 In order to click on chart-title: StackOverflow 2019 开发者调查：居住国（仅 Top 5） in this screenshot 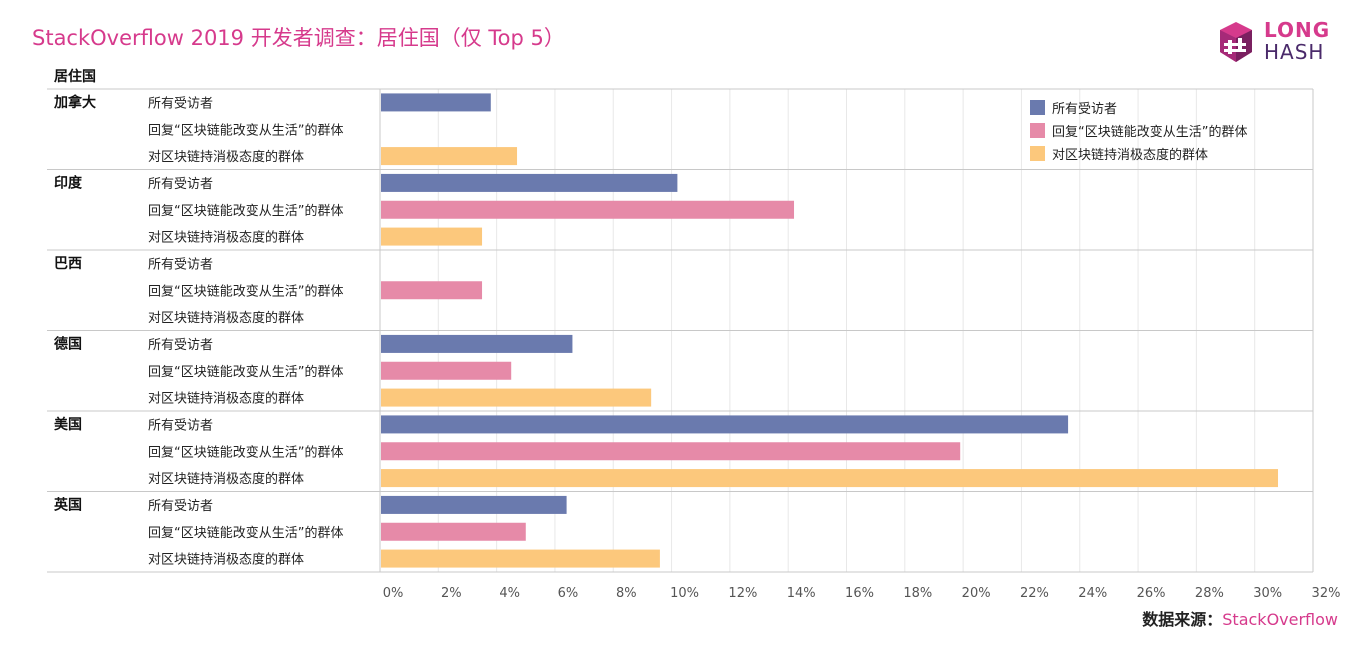, I will do `click(298, 38)`.